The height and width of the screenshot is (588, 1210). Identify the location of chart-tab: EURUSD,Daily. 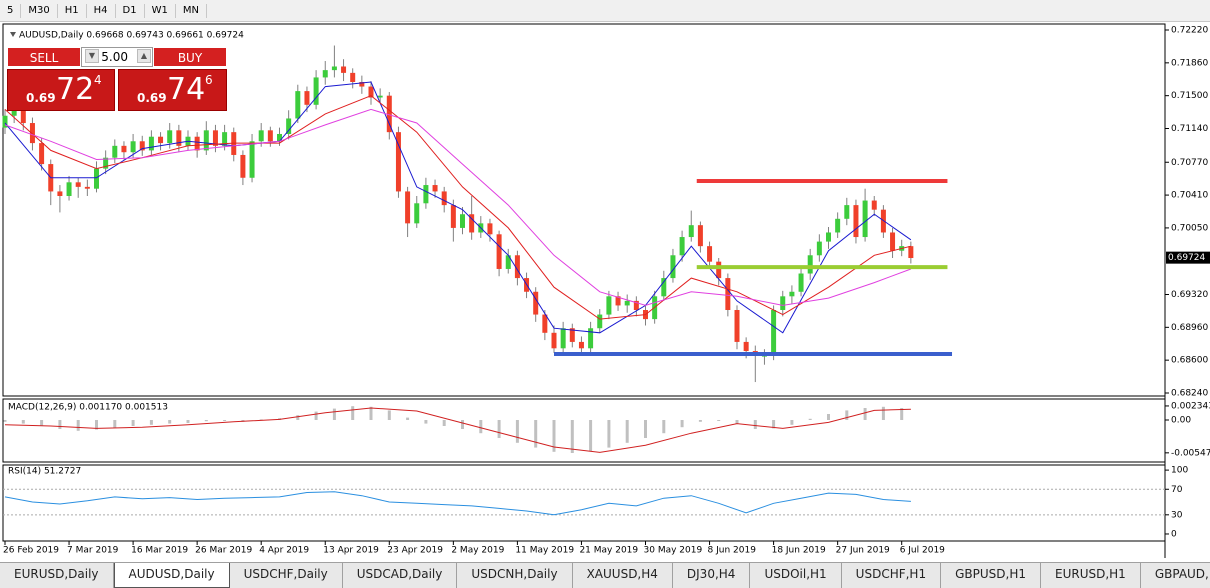
(57, 575).